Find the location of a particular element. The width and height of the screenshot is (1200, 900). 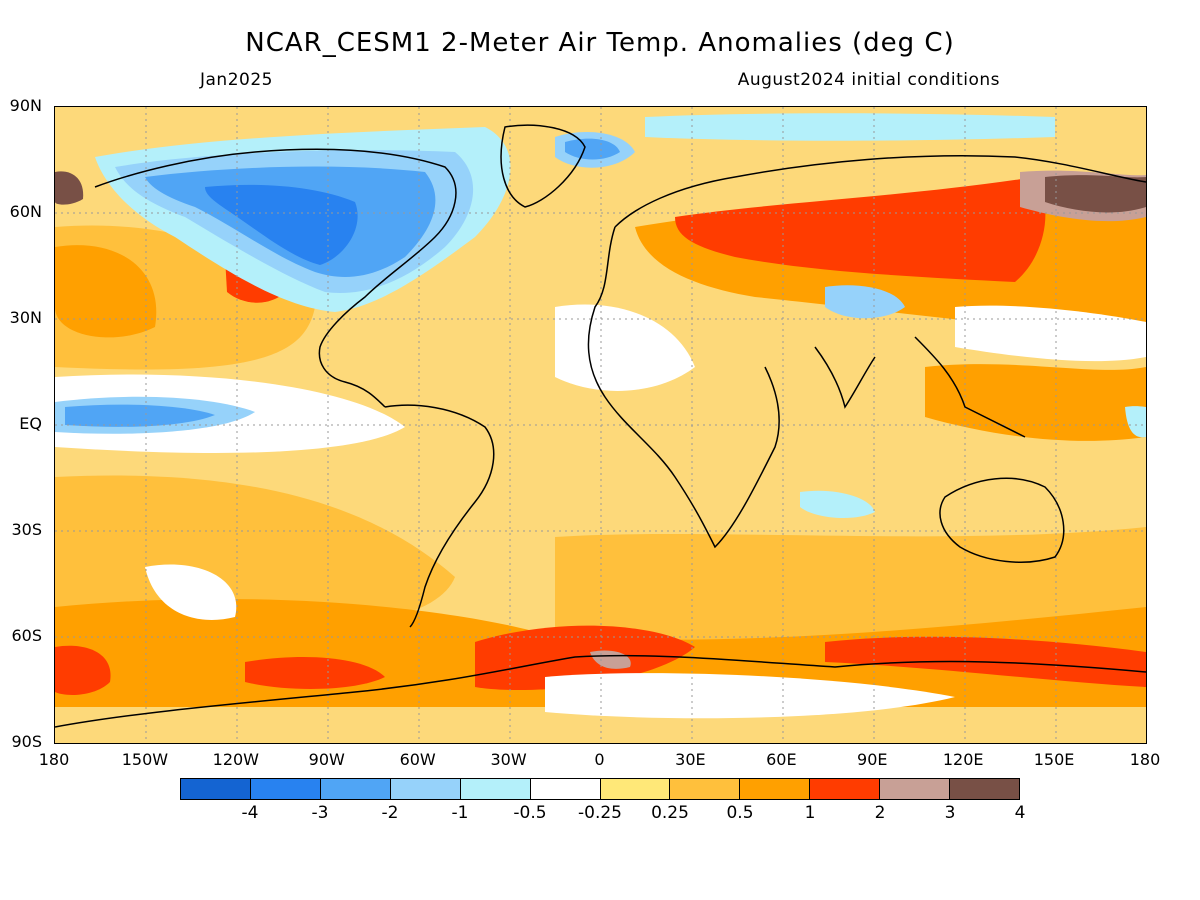

latitude-label: 60N is located at coordinates (25, 211).